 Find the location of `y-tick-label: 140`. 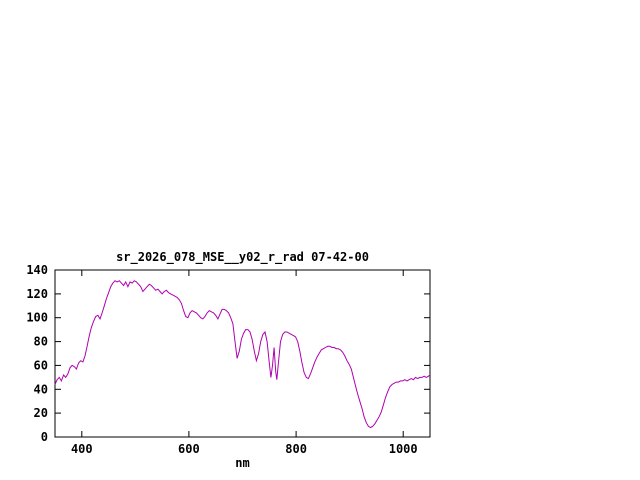

y-tick-label: 140 is located at coordinates (37, 270).